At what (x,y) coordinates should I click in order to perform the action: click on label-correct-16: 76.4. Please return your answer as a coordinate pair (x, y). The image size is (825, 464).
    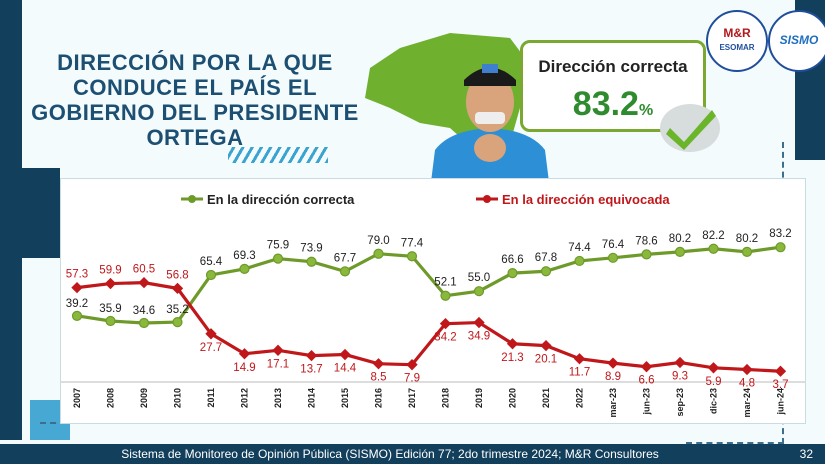
    Looking at the image, I should click on (613, 245).